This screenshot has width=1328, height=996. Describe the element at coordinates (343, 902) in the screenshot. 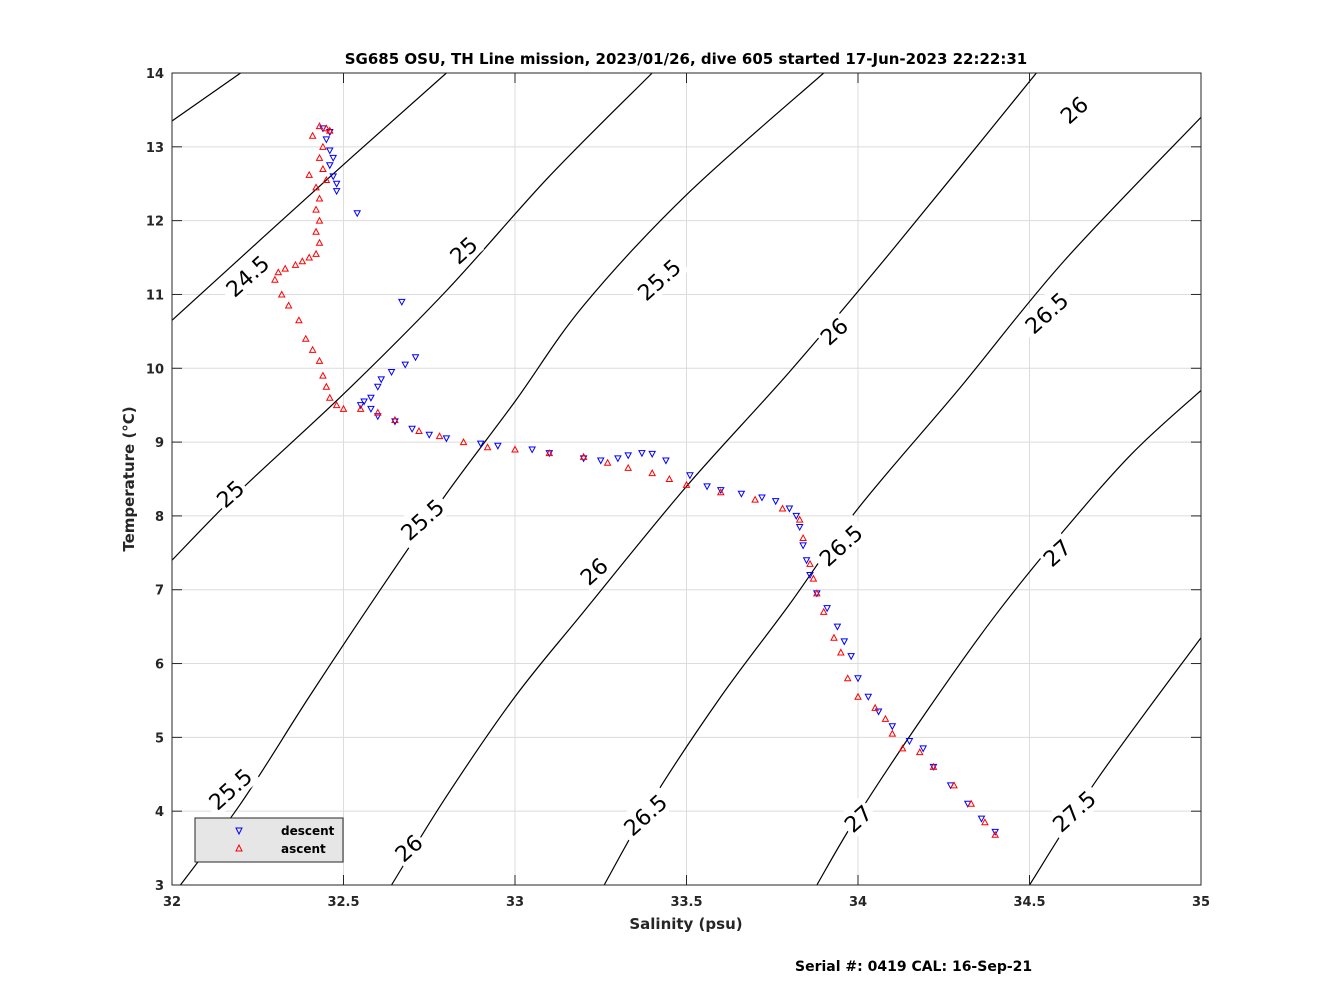

I see `x-tick-label: 32.5` at that location.